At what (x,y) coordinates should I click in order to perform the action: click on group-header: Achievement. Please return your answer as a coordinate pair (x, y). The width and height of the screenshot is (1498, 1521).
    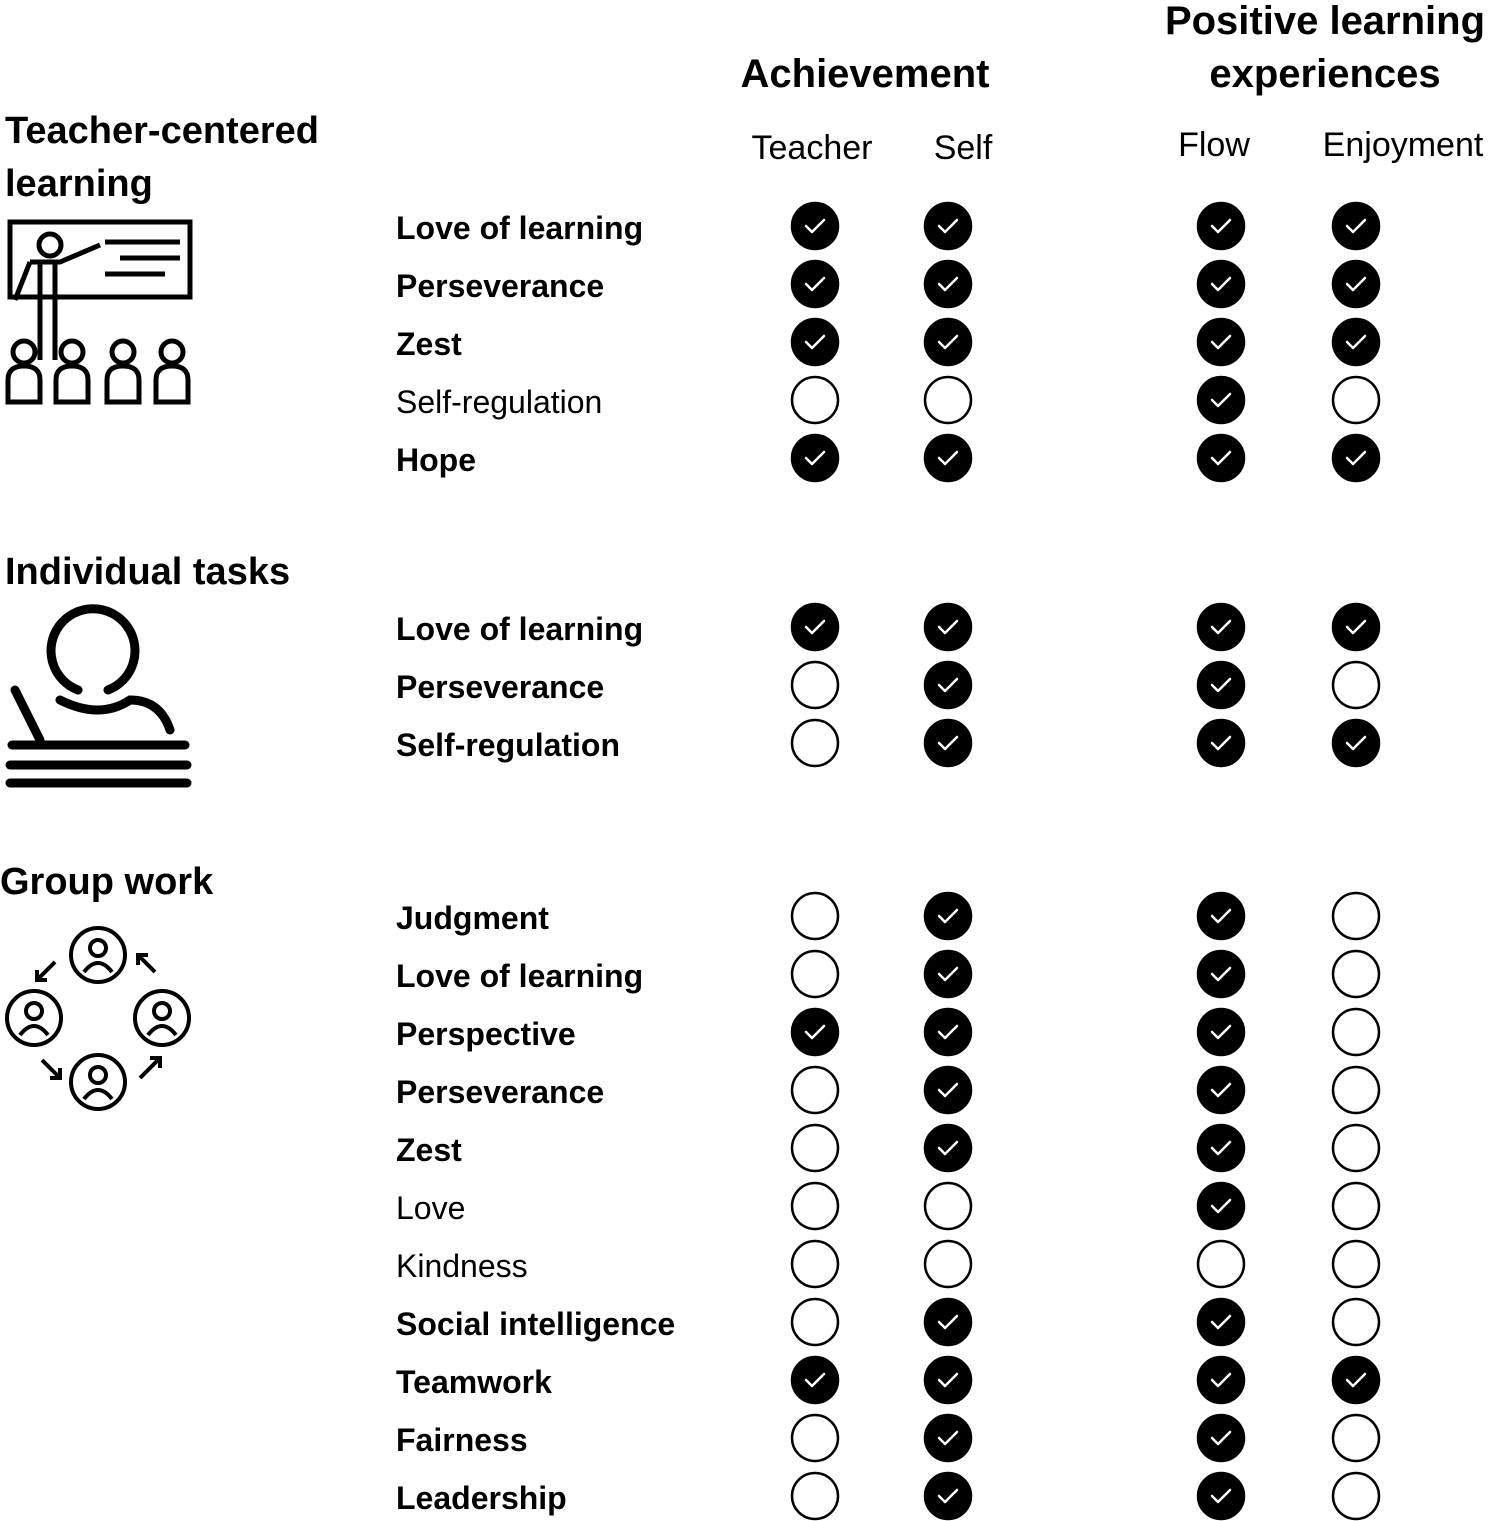
    Looking at the image, I should click on (865, 74).